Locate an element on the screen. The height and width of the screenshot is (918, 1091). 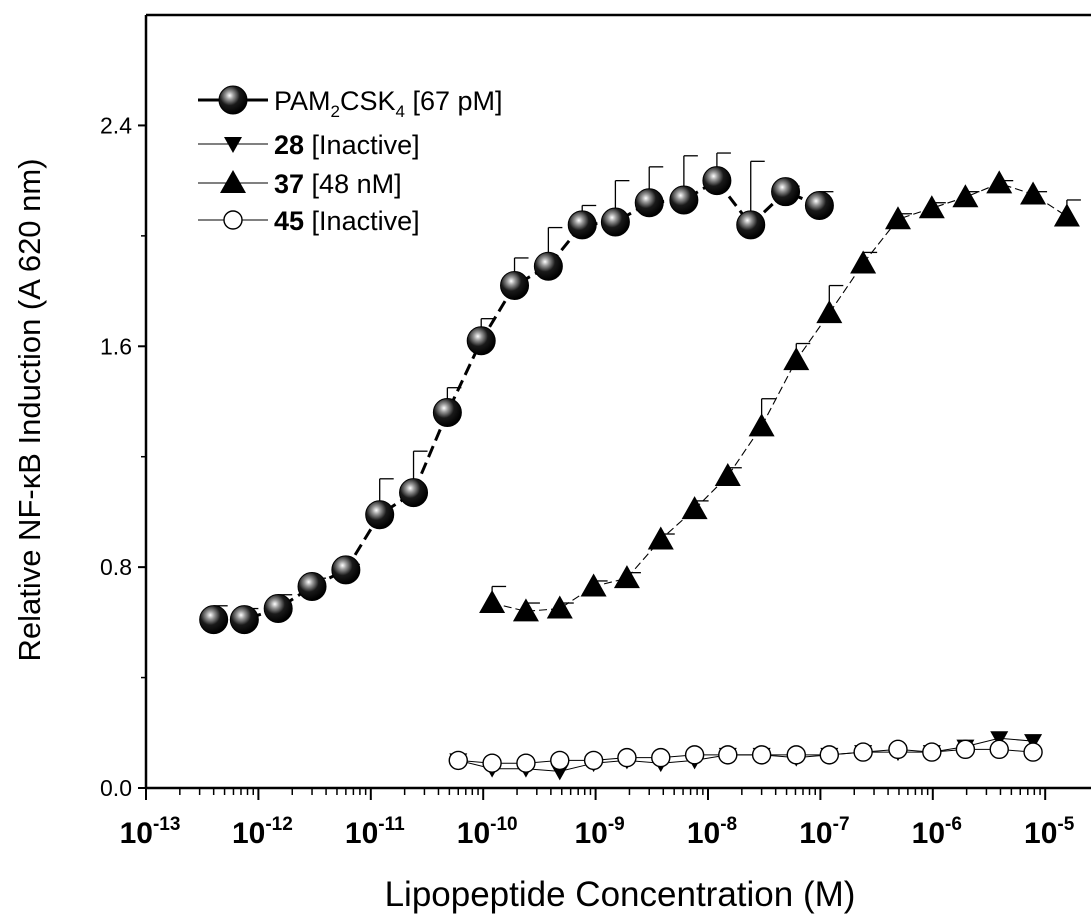
legend-label-pam: PAM2CSK4 [67 pM] is located at coordinates (388, 103).